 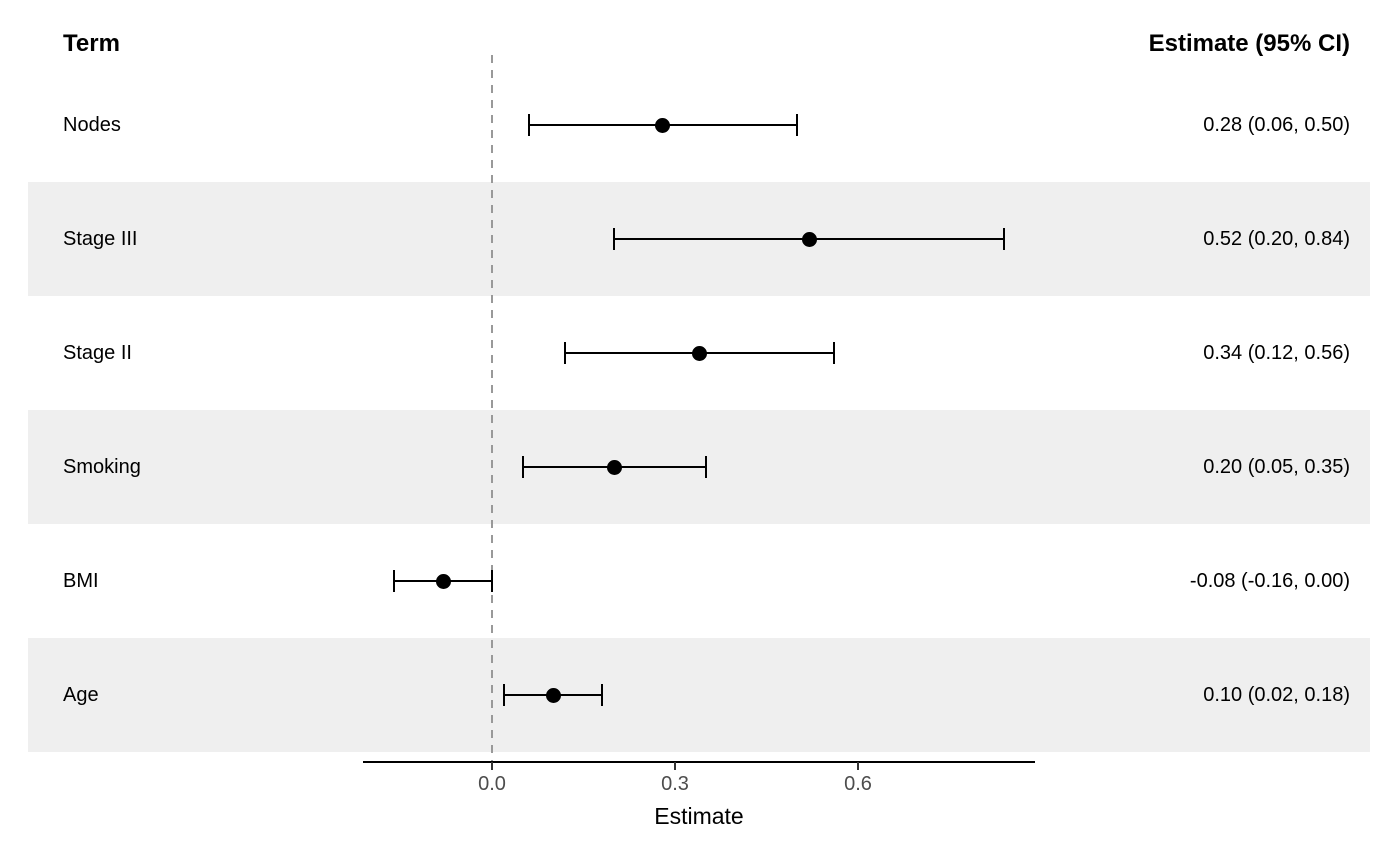 What do you see at coordinates (97, 352) in the screenshot?
I see `row-term-label: Stage II` at bounding box center [97, 352].